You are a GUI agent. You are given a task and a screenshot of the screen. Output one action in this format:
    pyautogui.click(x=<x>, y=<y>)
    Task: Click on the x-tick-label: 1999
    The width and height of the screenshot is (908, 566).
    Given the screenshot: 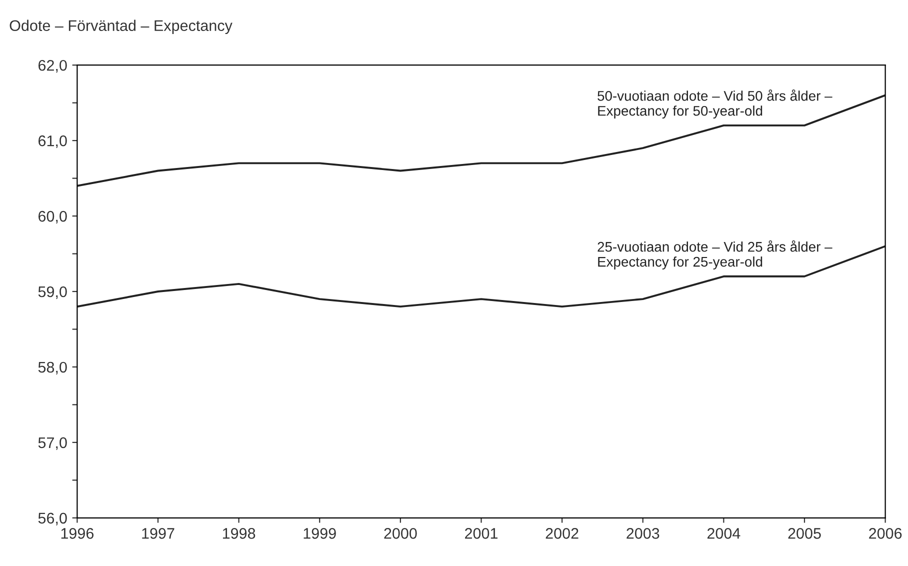 What is the action you would take?
    pyautogui.click(x=320, y=533)
    